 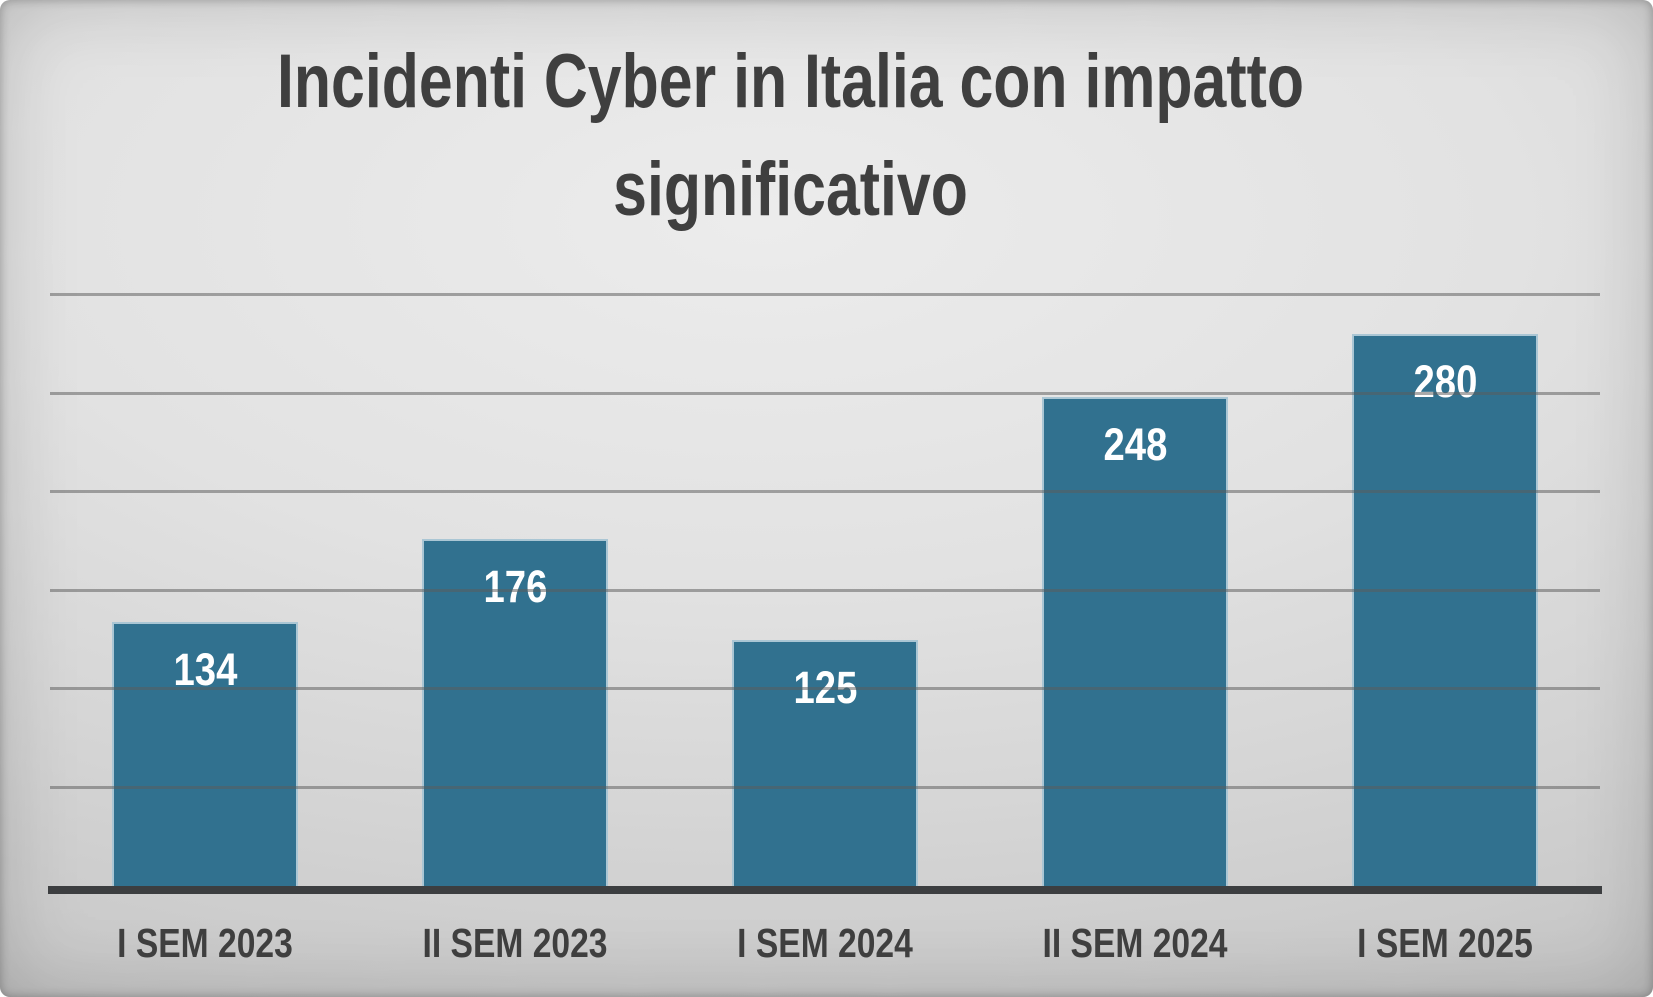 What do you see at coordinates (1445, 610) in the screenshot?
I see `bar-i-sem-2025: 280` at bounding box center [1445, 610].